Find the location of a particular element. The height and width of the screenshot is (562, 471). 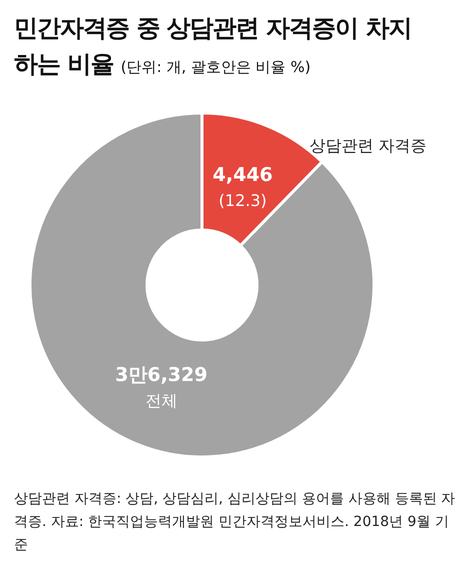

chart-subtitle: (단위: 개, 괄호안은 비율 %) is located at coordinates (215, 67).